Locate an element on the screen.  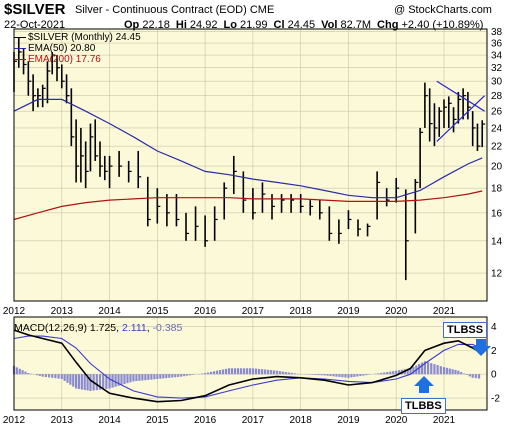
ohlc-label: Op is located at coordinates (132, 25).